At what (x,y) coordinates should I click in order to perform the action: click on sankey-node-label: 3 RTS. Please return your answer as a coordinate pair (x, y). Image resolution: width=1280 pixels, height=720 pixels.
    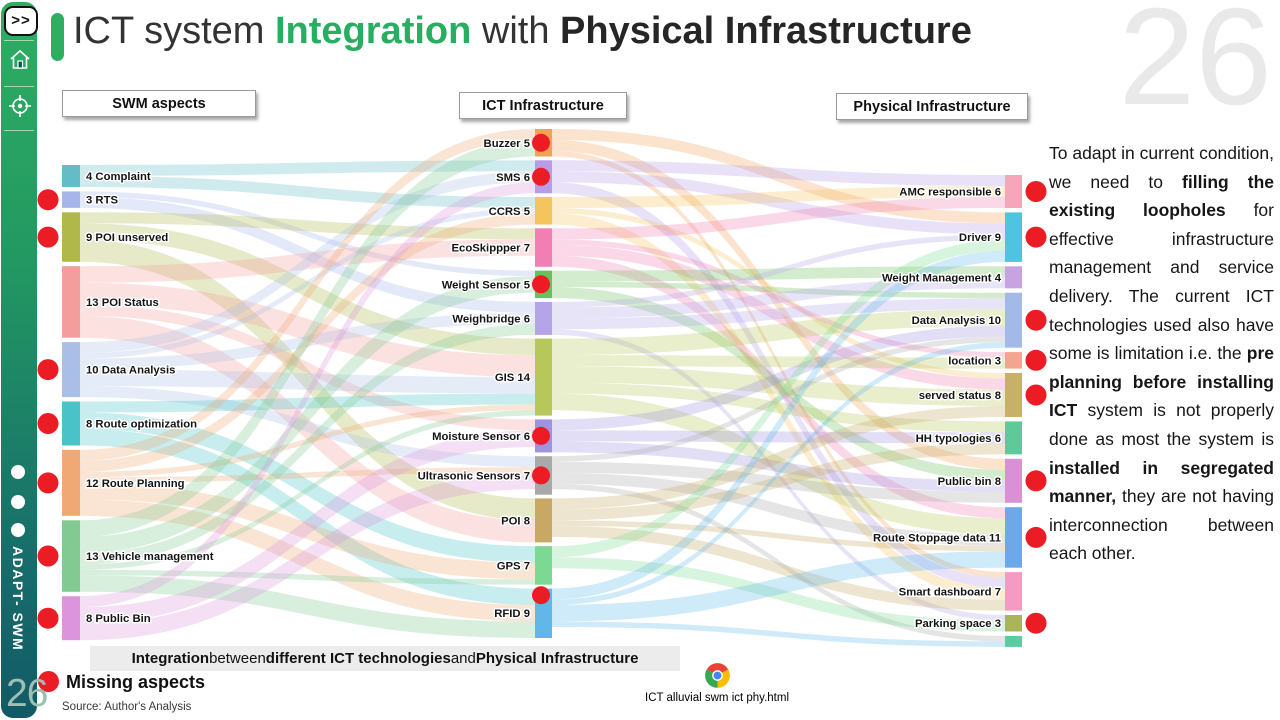
    Looking at the image, I should click on (102, 201).